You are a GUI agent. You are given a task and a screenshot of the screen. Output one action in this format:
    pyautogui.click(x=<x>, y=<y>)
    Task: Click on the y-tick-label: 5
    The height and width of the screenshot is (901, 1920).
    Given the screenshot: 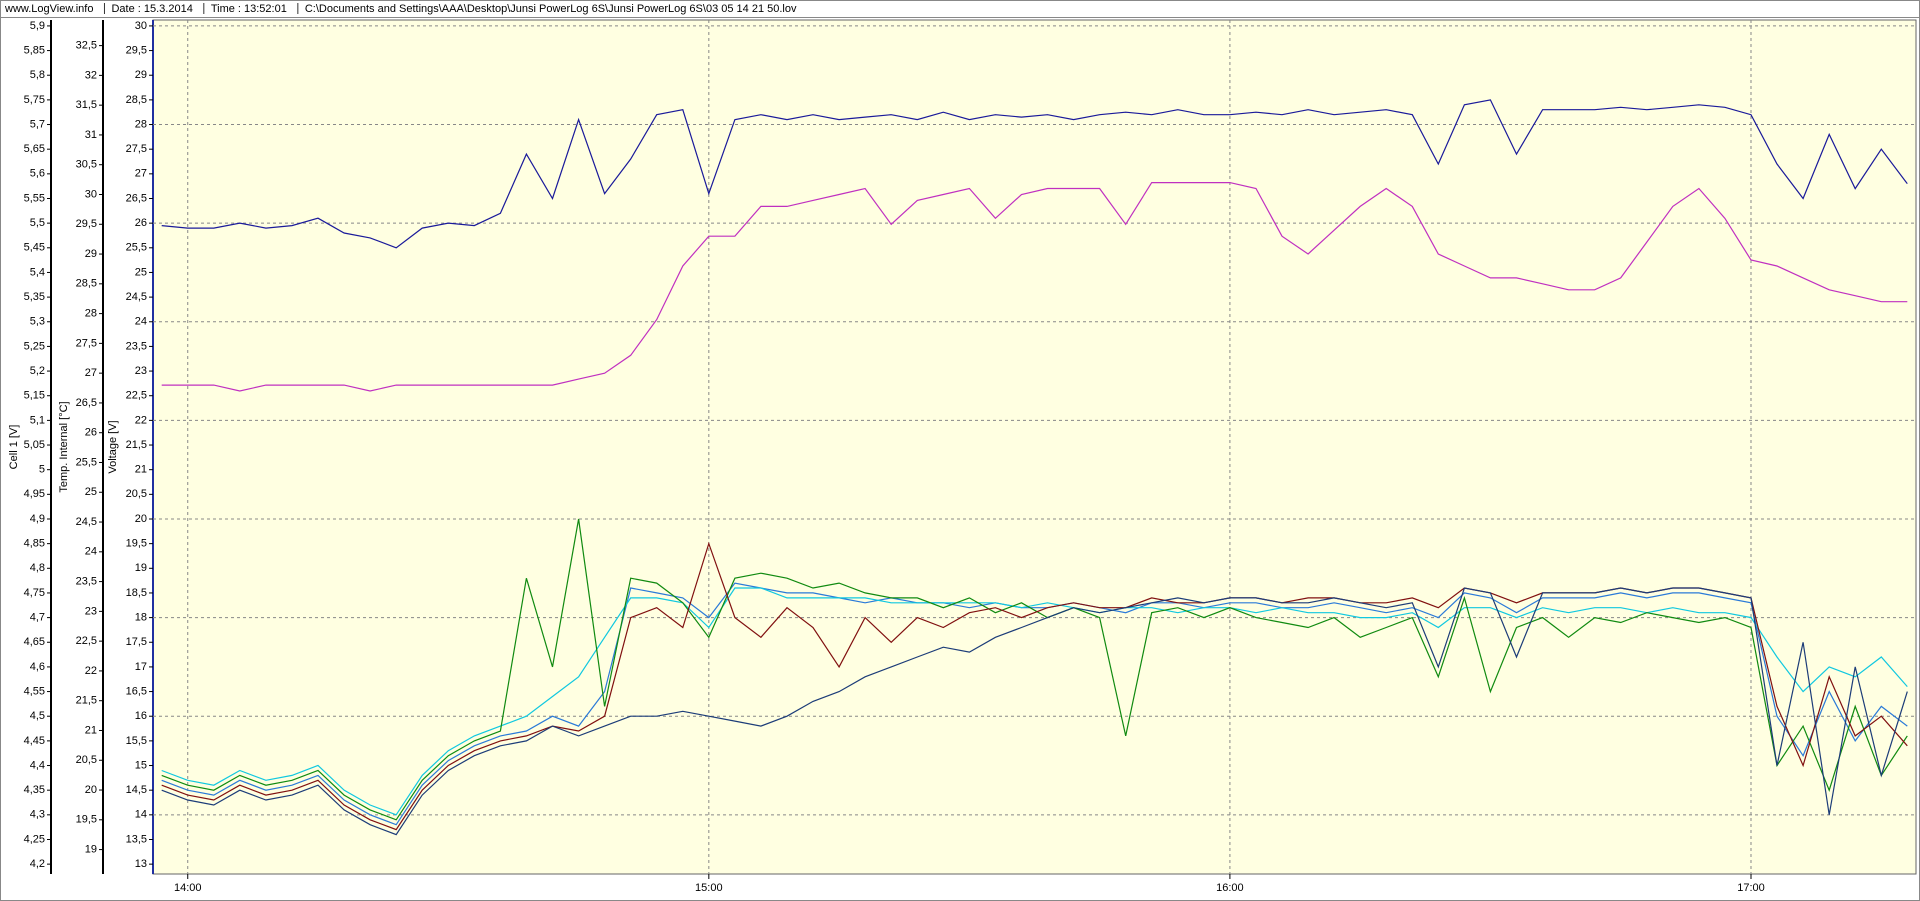 What is the action you would take?
    pyautogui.click(x=42, y=470)
    